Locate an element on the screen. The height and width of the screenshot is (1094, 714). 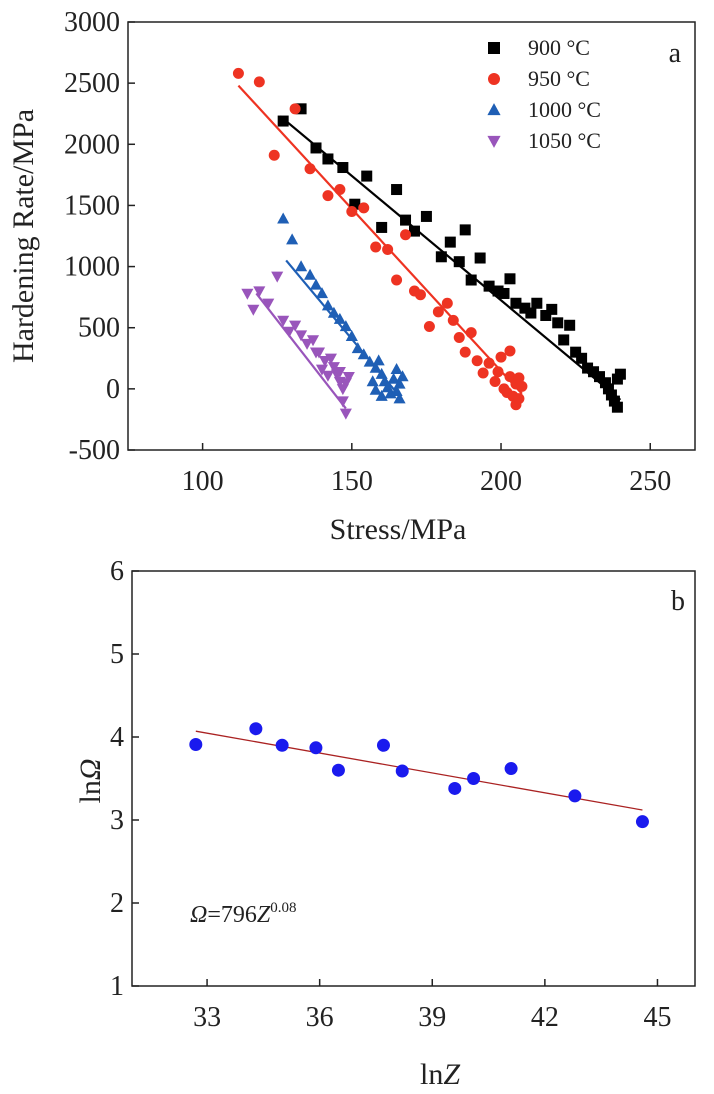
formula-omega: Ω is located at coordinates (198, 915).